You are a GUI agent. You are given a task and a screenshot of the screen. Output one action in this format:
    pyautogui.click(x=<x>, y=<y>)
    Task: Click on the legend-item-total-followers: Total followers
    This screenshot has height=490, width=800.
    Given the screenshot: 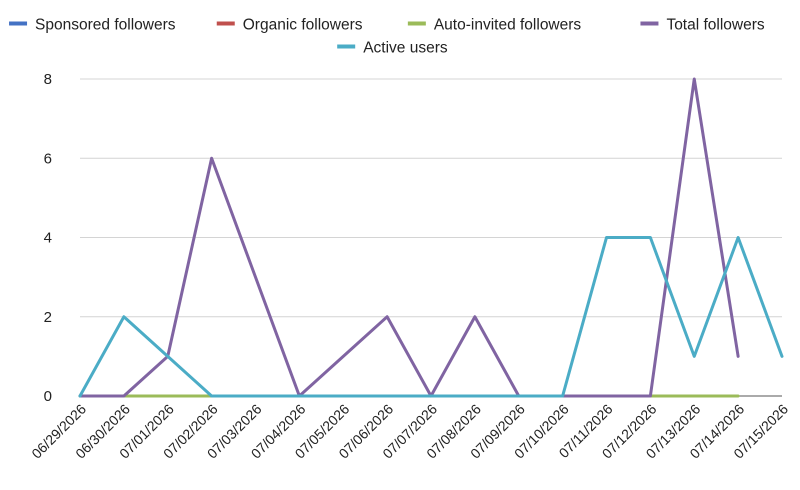 What is the action you would take?
    pyautogui.click(x=702, y=25)
    